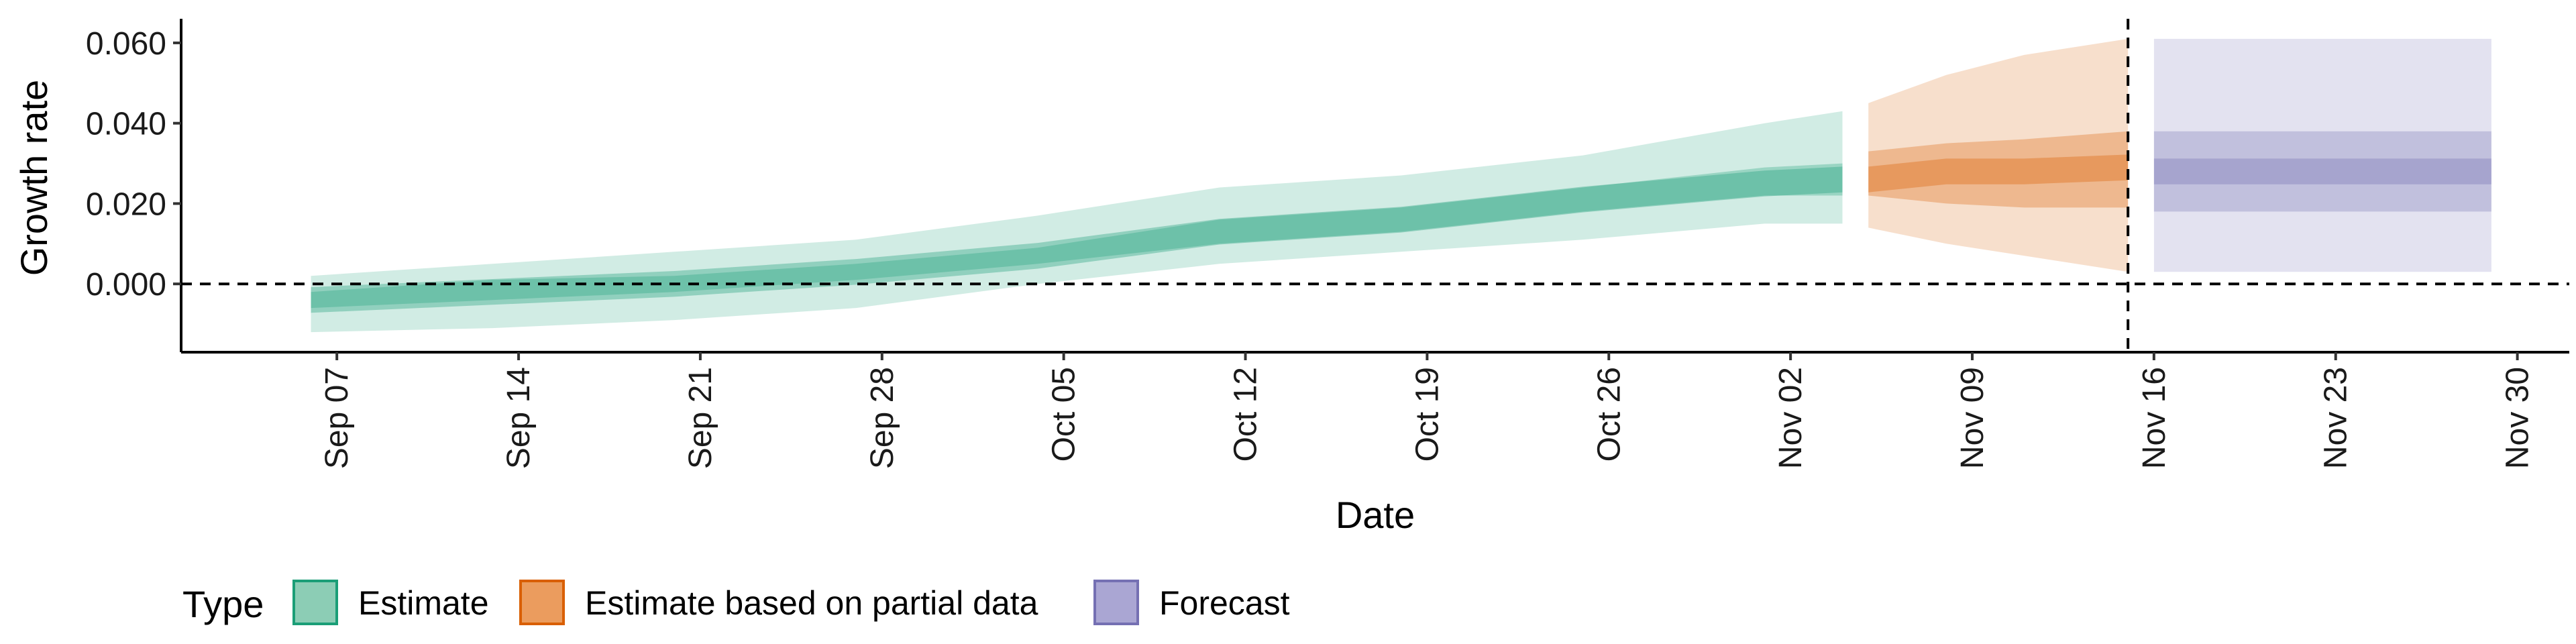 This screenshot has width=2576, height=644. What do you see at coordinates (1246, 414) in the screenshot?
I see `x-tick-label: Oct 12` at bounding box center [1246, 414].